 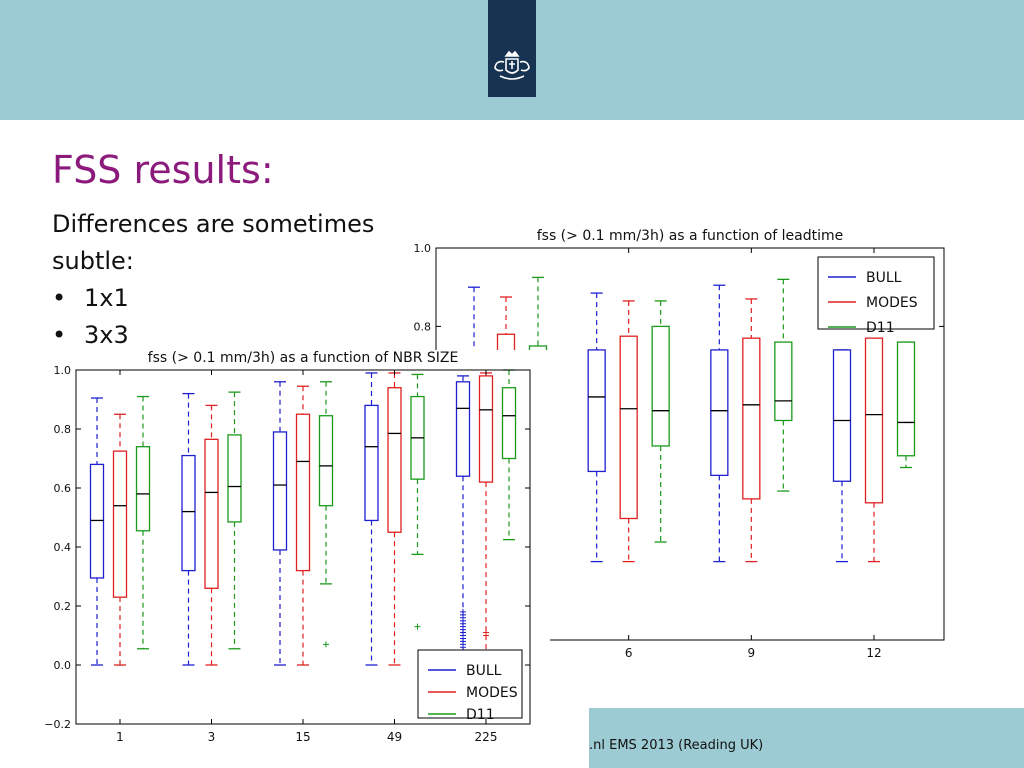 What do you see at coordinates (394, 737) in the screenshot?
I see `x-tick-label: 49` at bounding box center [394, 737].